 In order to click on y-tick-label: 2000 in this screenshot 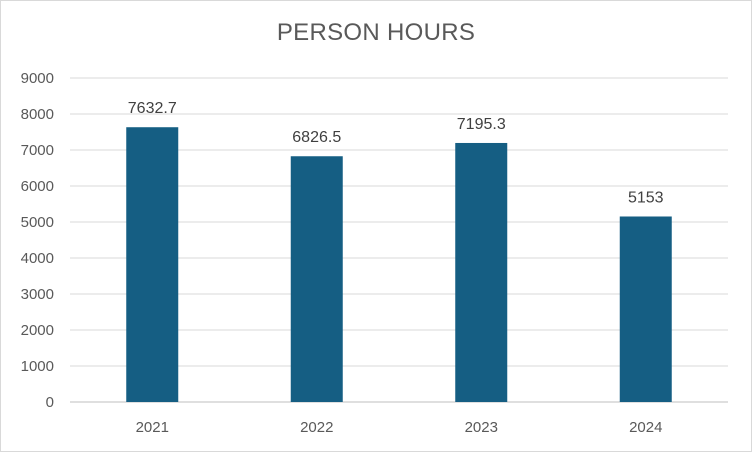, I will do `click(37, 330)`.